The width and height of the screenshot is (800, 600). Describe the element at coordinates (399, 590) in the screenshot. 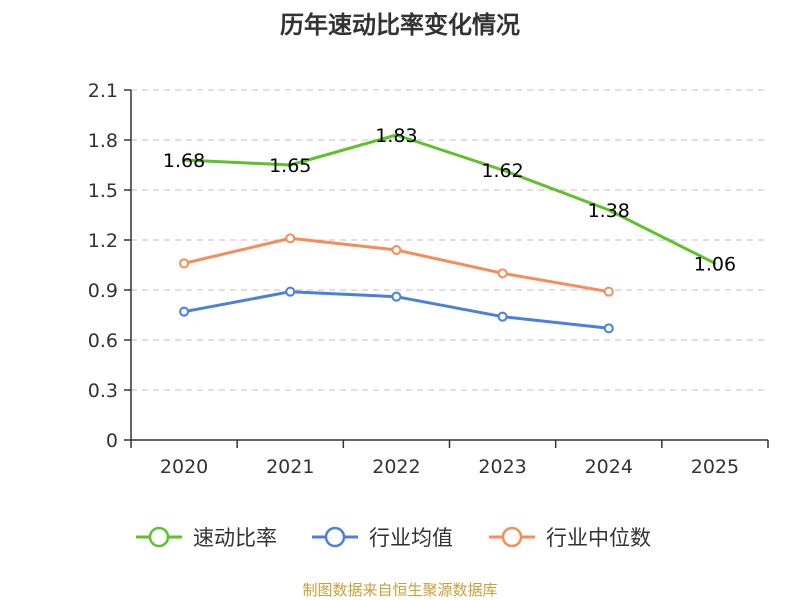

I see `source-note: 制图数据来自恒生聚源数据库` at that location.